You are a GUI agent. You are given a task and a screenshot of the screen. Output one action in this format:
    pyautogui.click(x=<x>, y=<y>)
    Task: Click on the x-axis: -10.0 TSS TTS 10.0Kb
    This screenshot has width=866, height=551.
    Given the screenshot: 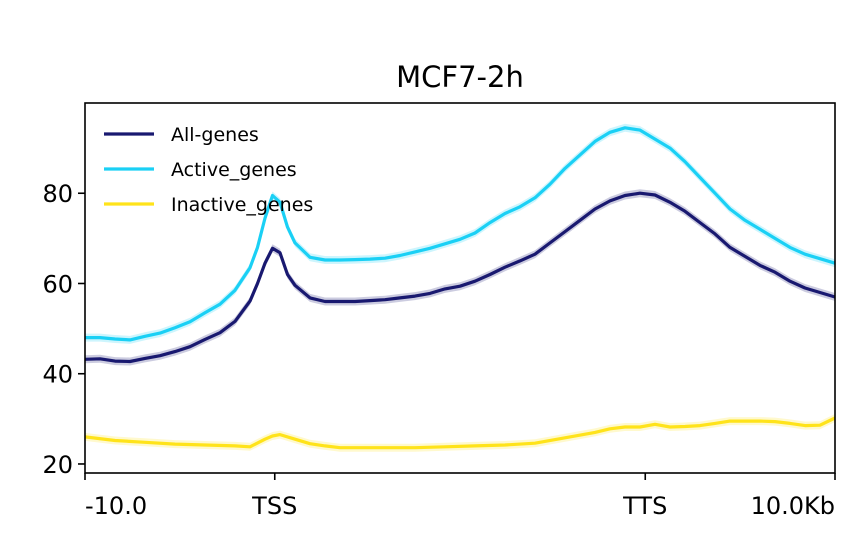 What is the action you would take?
    pyautogui.click(x=460, y=496)
    